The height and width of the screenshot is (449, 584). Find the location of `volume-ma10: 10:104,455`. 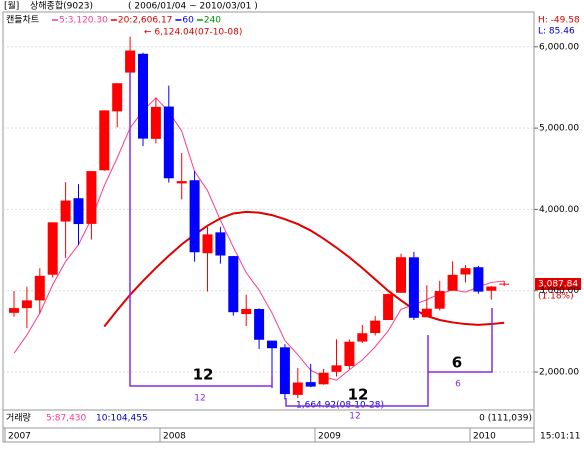

volume-ma10: 10:104,455 is located at coordinates (122, 419).